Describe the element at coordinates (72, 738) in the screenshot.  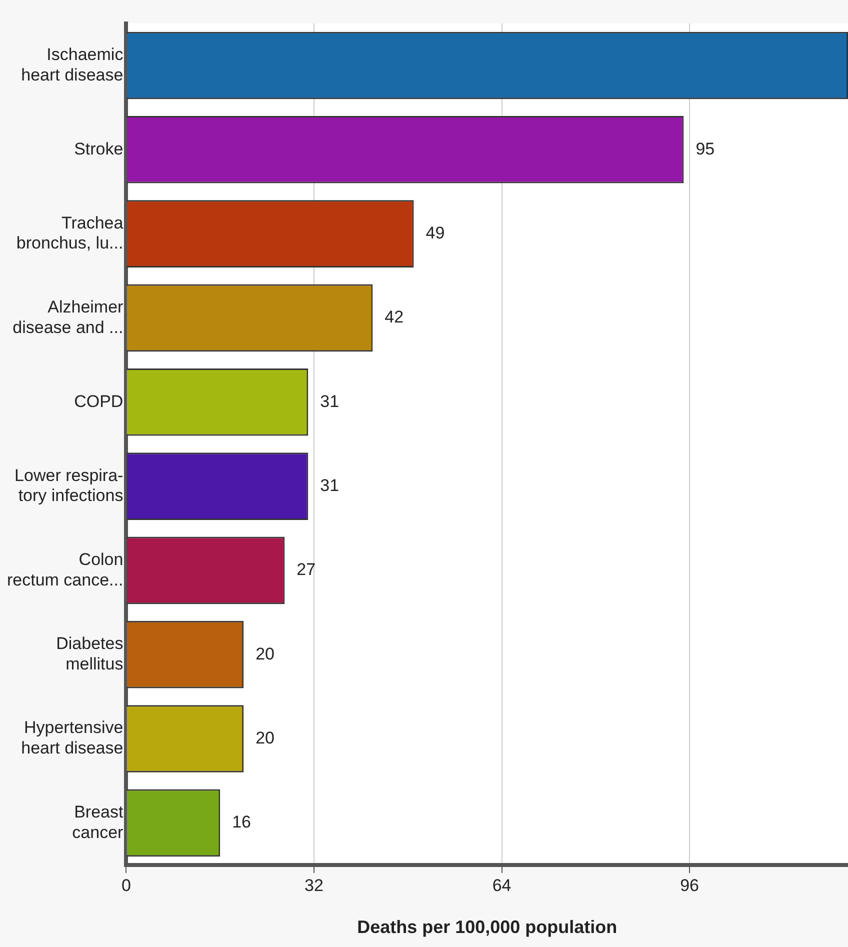
I see `y-tick-label: Hypertensive heart disease` at that location.